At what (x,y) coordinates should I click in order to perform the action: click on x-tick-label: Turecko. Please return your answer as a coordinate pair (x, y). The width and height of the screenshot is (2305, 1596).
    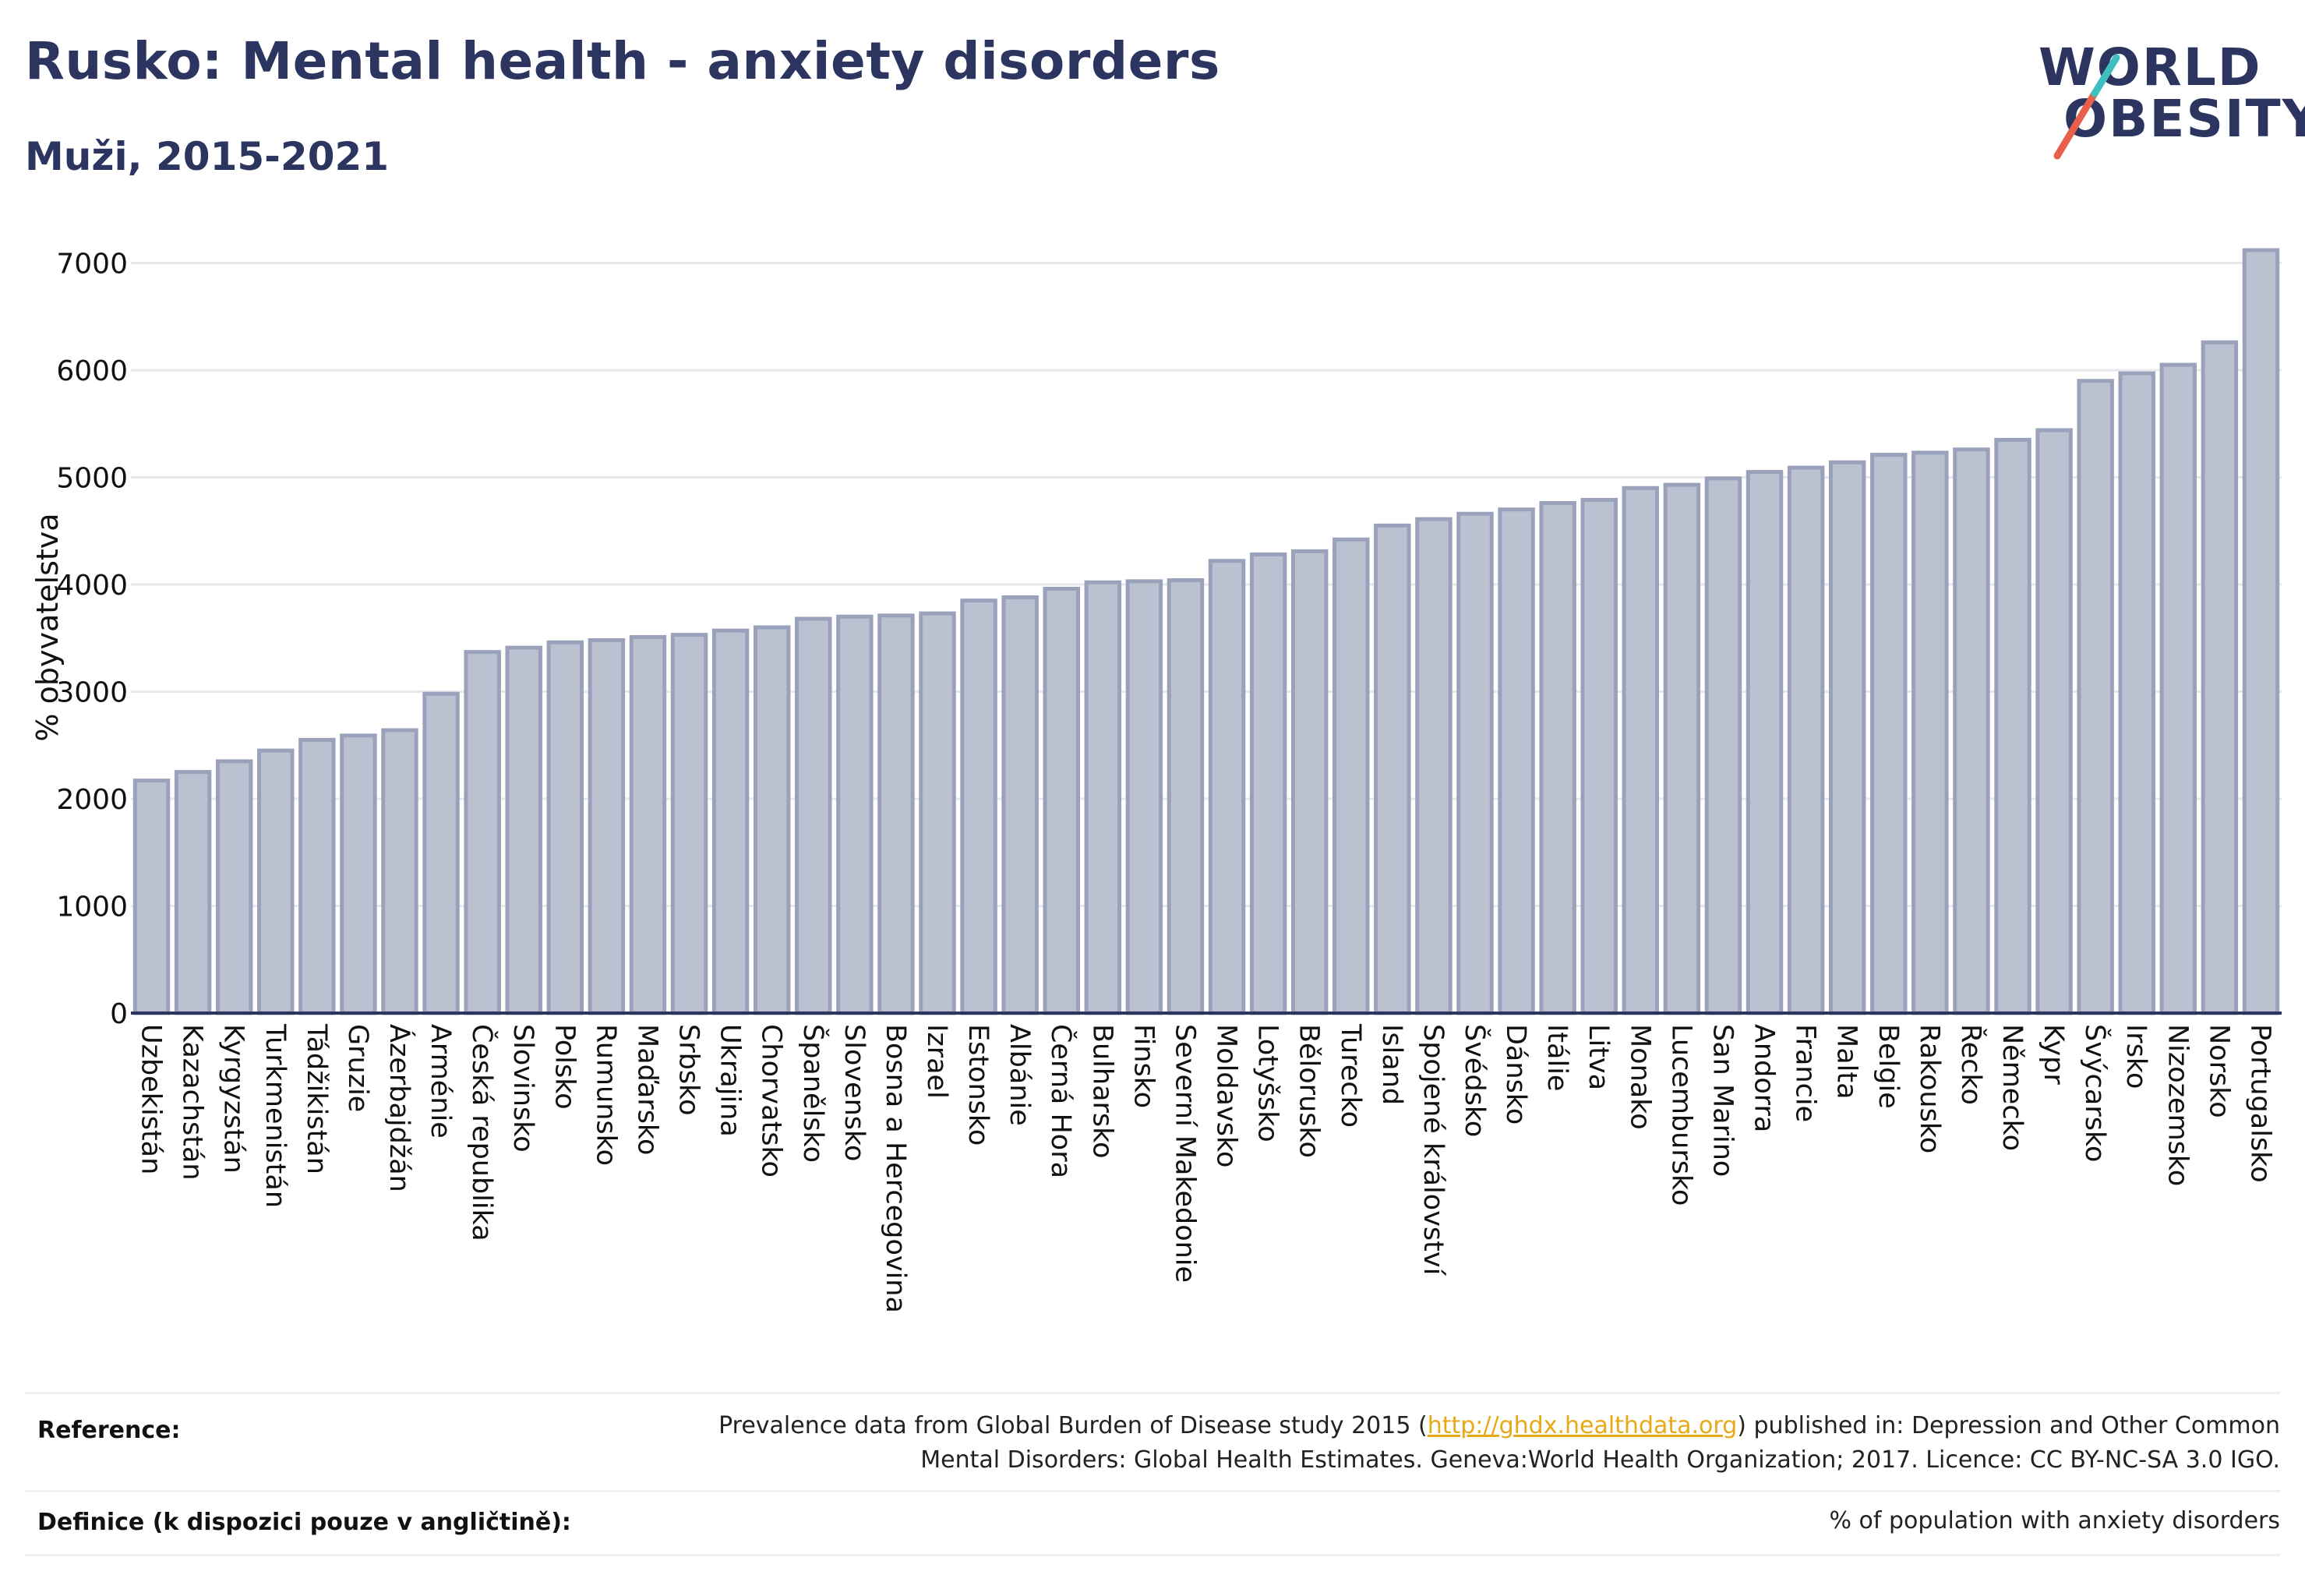
    Looking at the image, I should click on (1350, 1075).